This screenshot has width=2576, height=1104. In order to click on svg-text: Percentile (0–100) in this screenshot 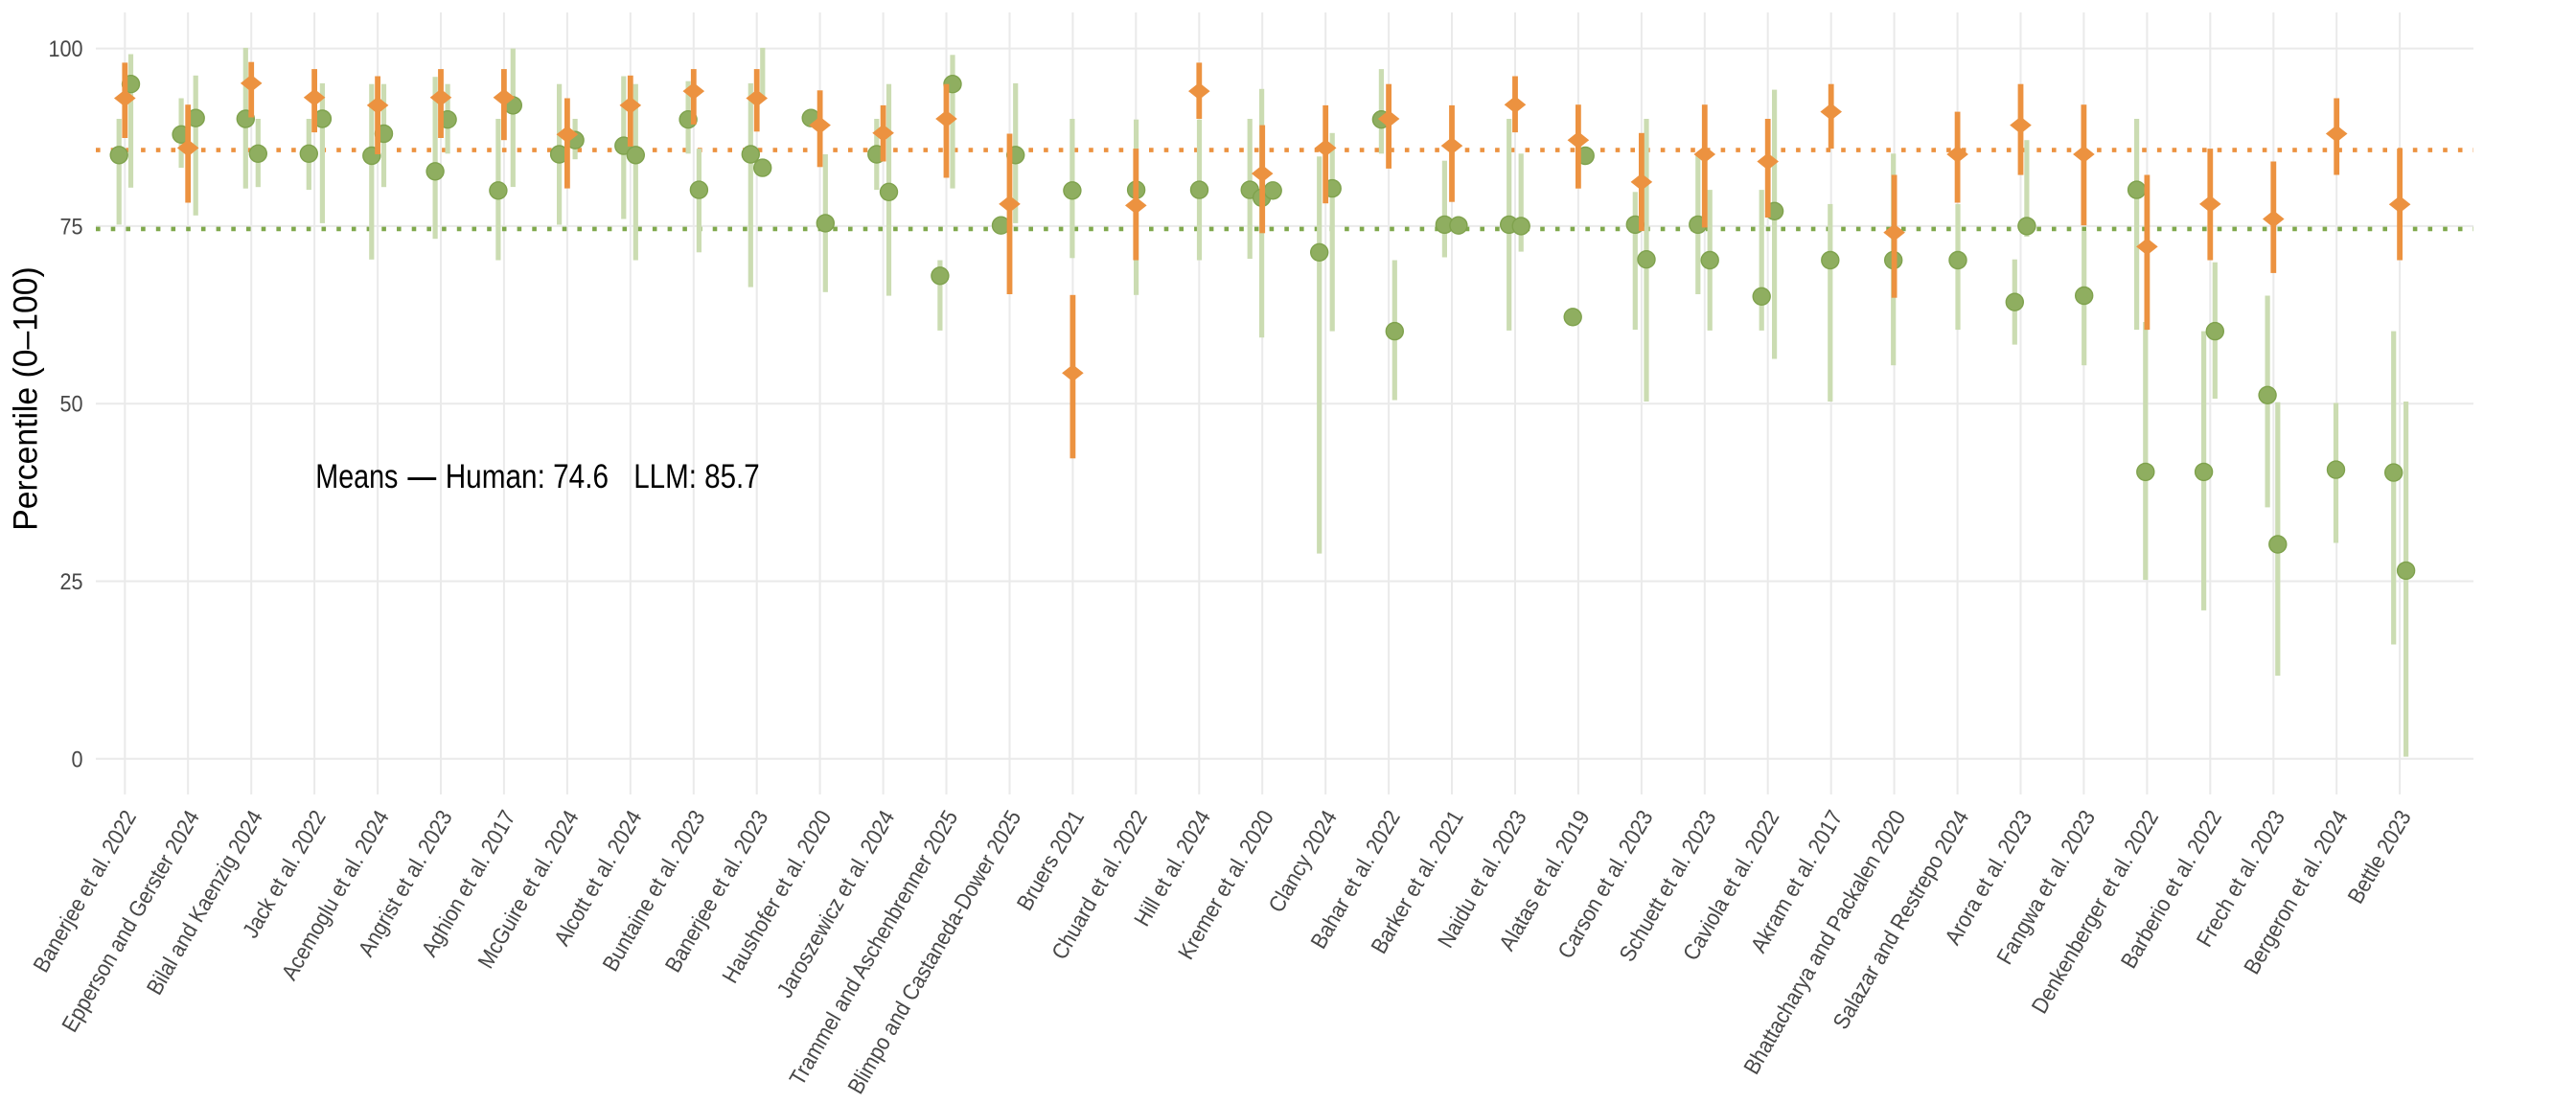, I will do `click(26, 398)`.